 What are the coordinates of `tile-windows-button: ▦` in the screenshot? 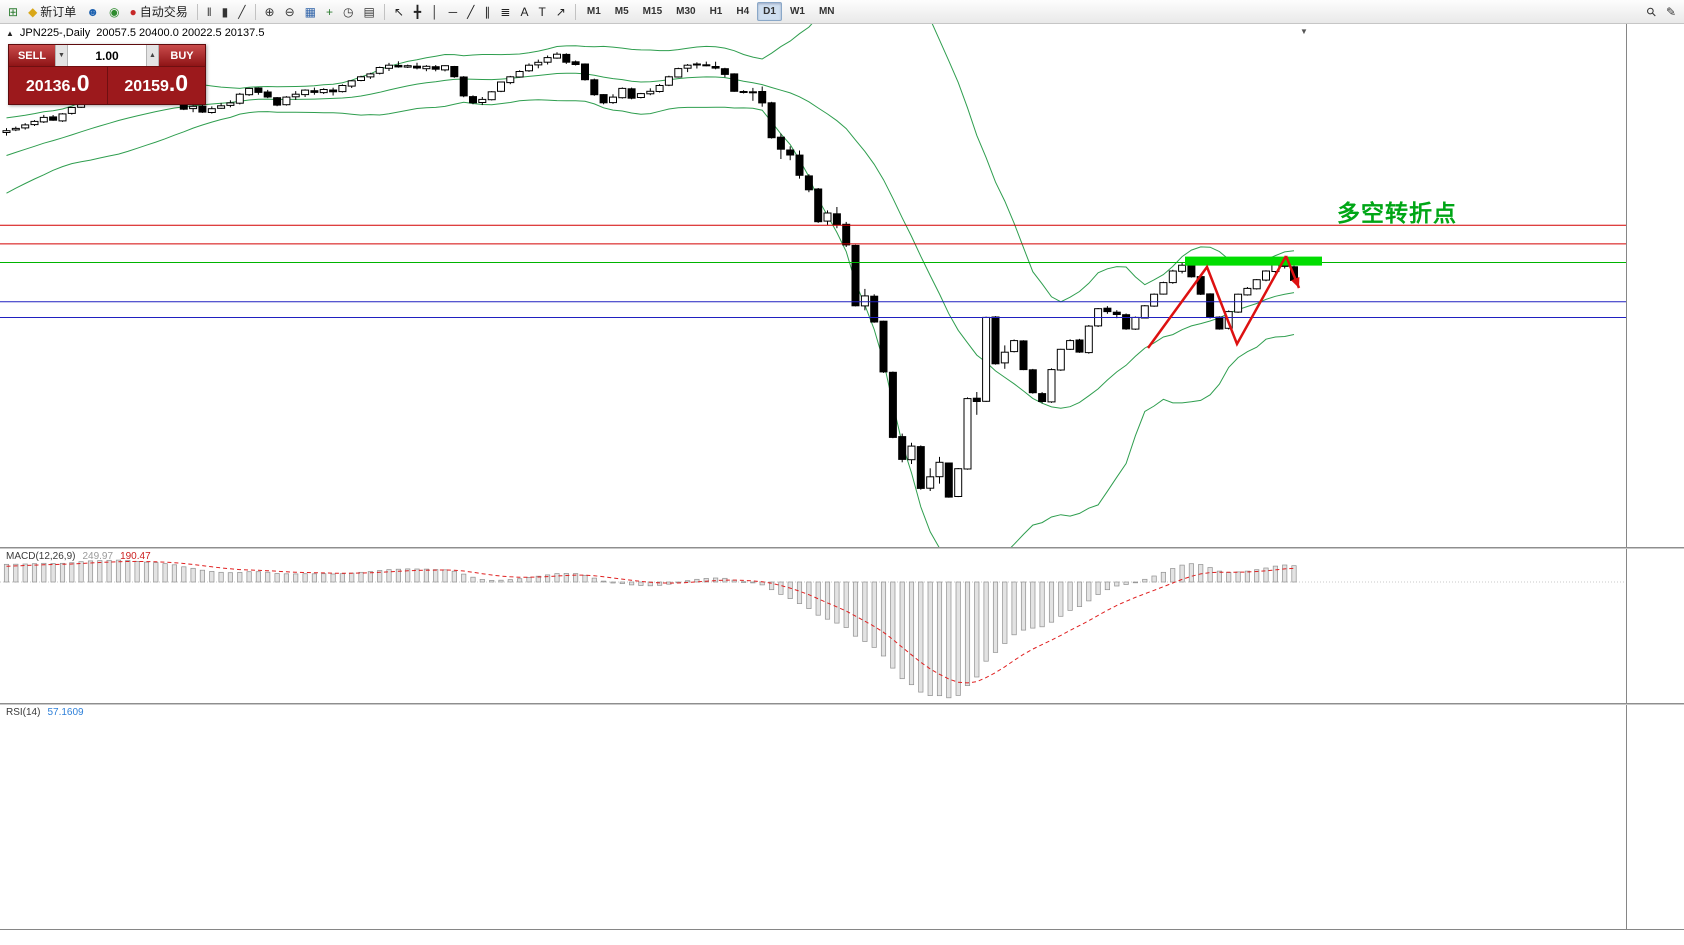 It's located at (310, 12).